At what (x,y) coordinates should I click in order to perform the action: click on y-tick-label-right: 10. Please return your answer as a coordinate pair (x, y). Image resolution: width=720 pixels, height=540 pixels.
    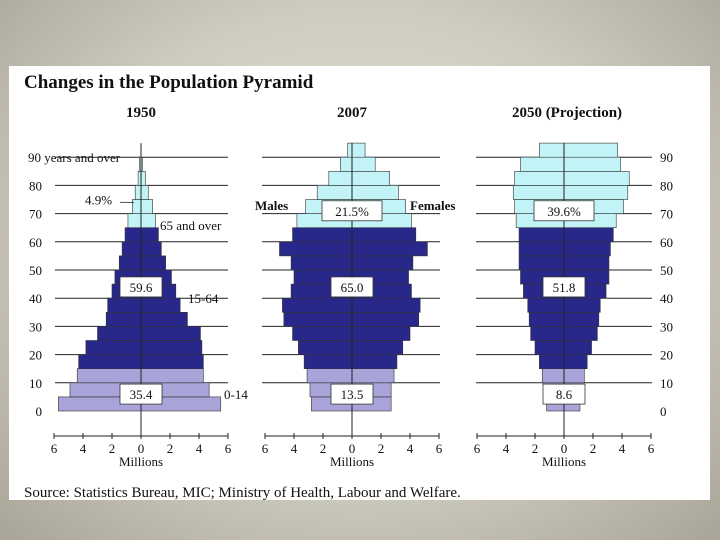
    Looking at the image, I should click on (666, 383).